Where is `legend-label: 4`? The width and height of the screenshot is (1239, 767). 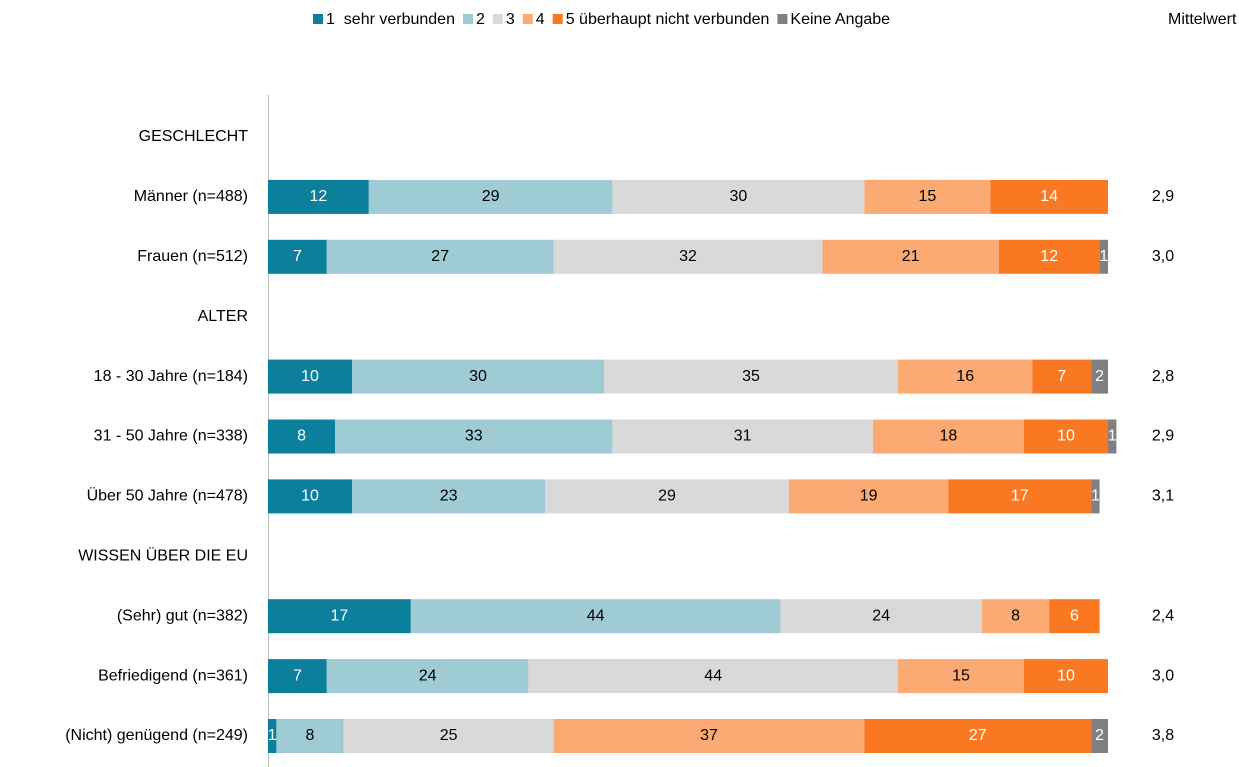 legend-label: 4 is located at coordinates (540, 19).